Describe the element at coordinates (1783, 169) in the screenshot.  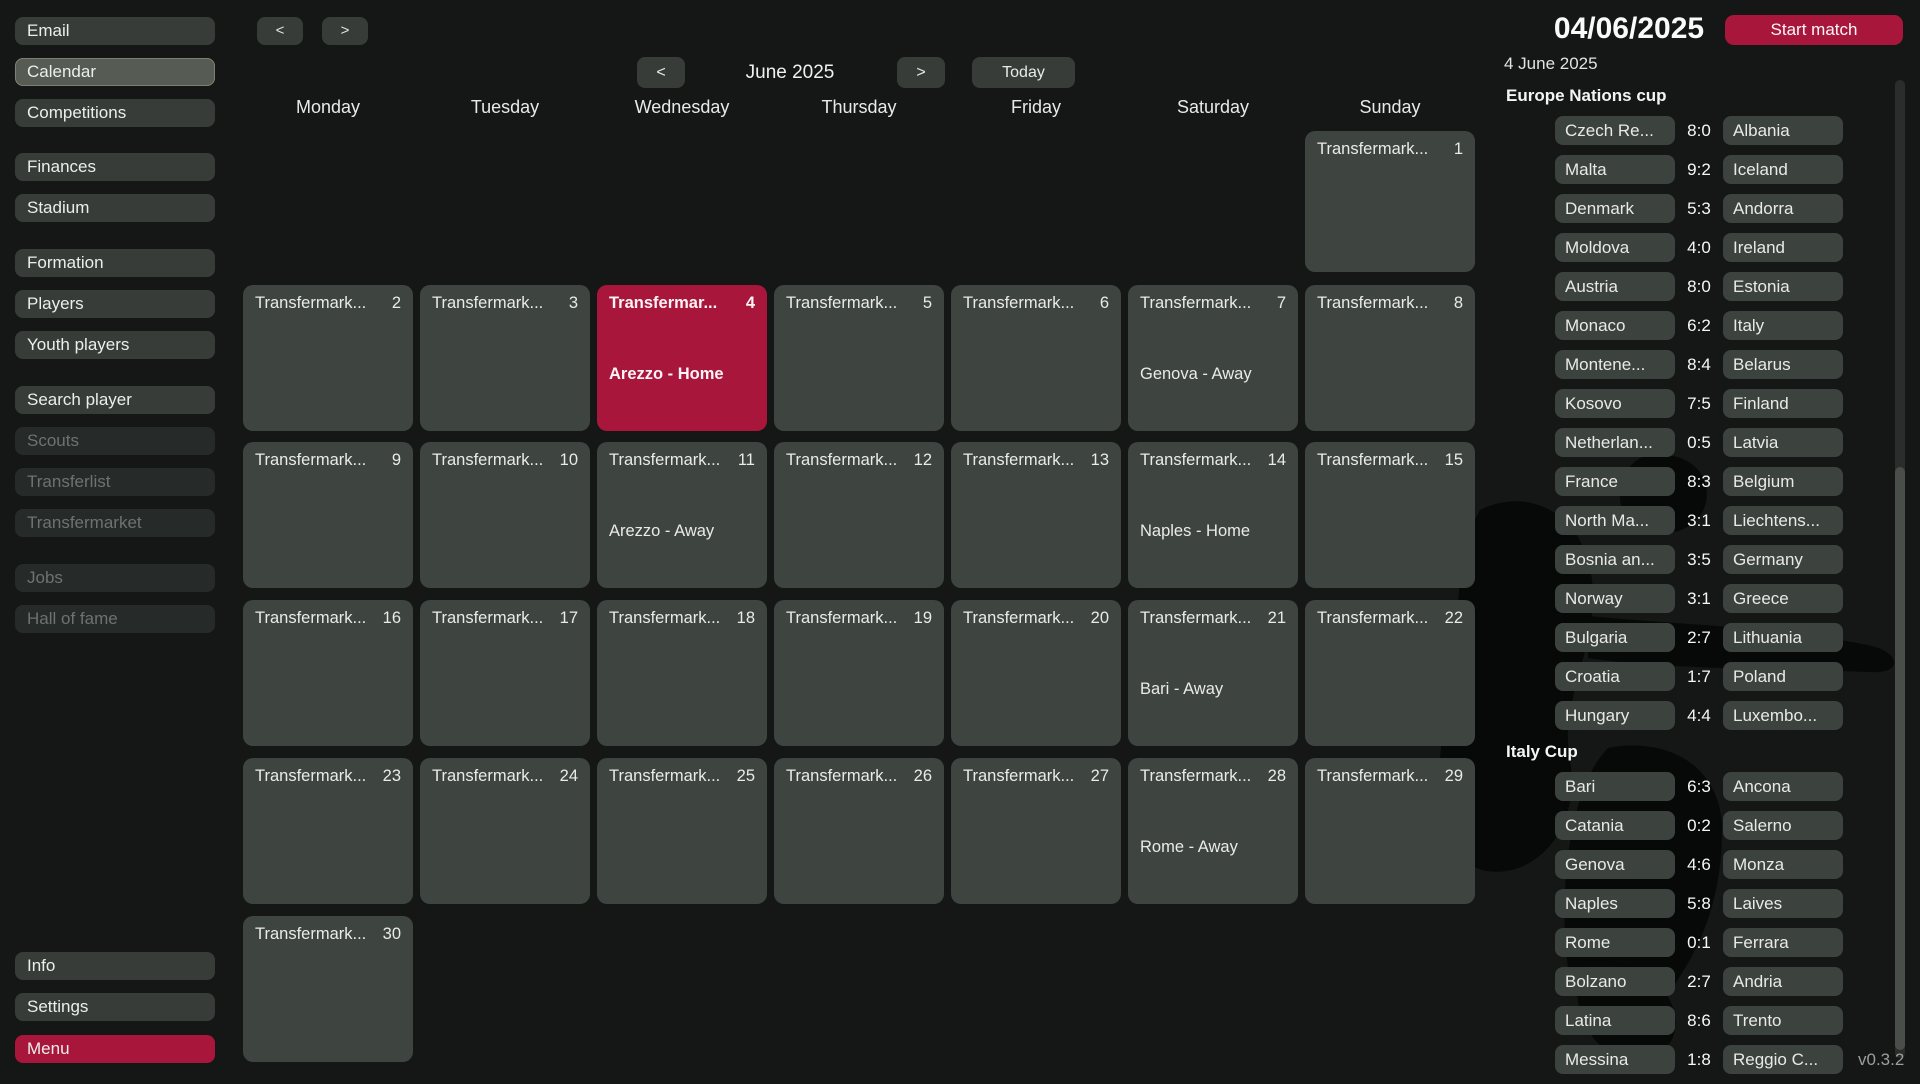
I see `away-team-button: Iceland` at that location.